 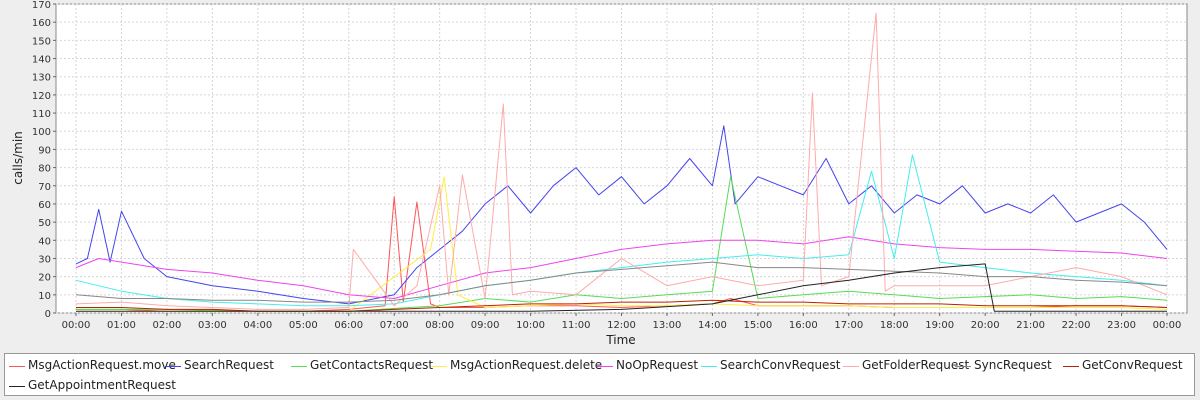 I want to click on x-tick-label: 23:00, so click(x=1121, y=325).